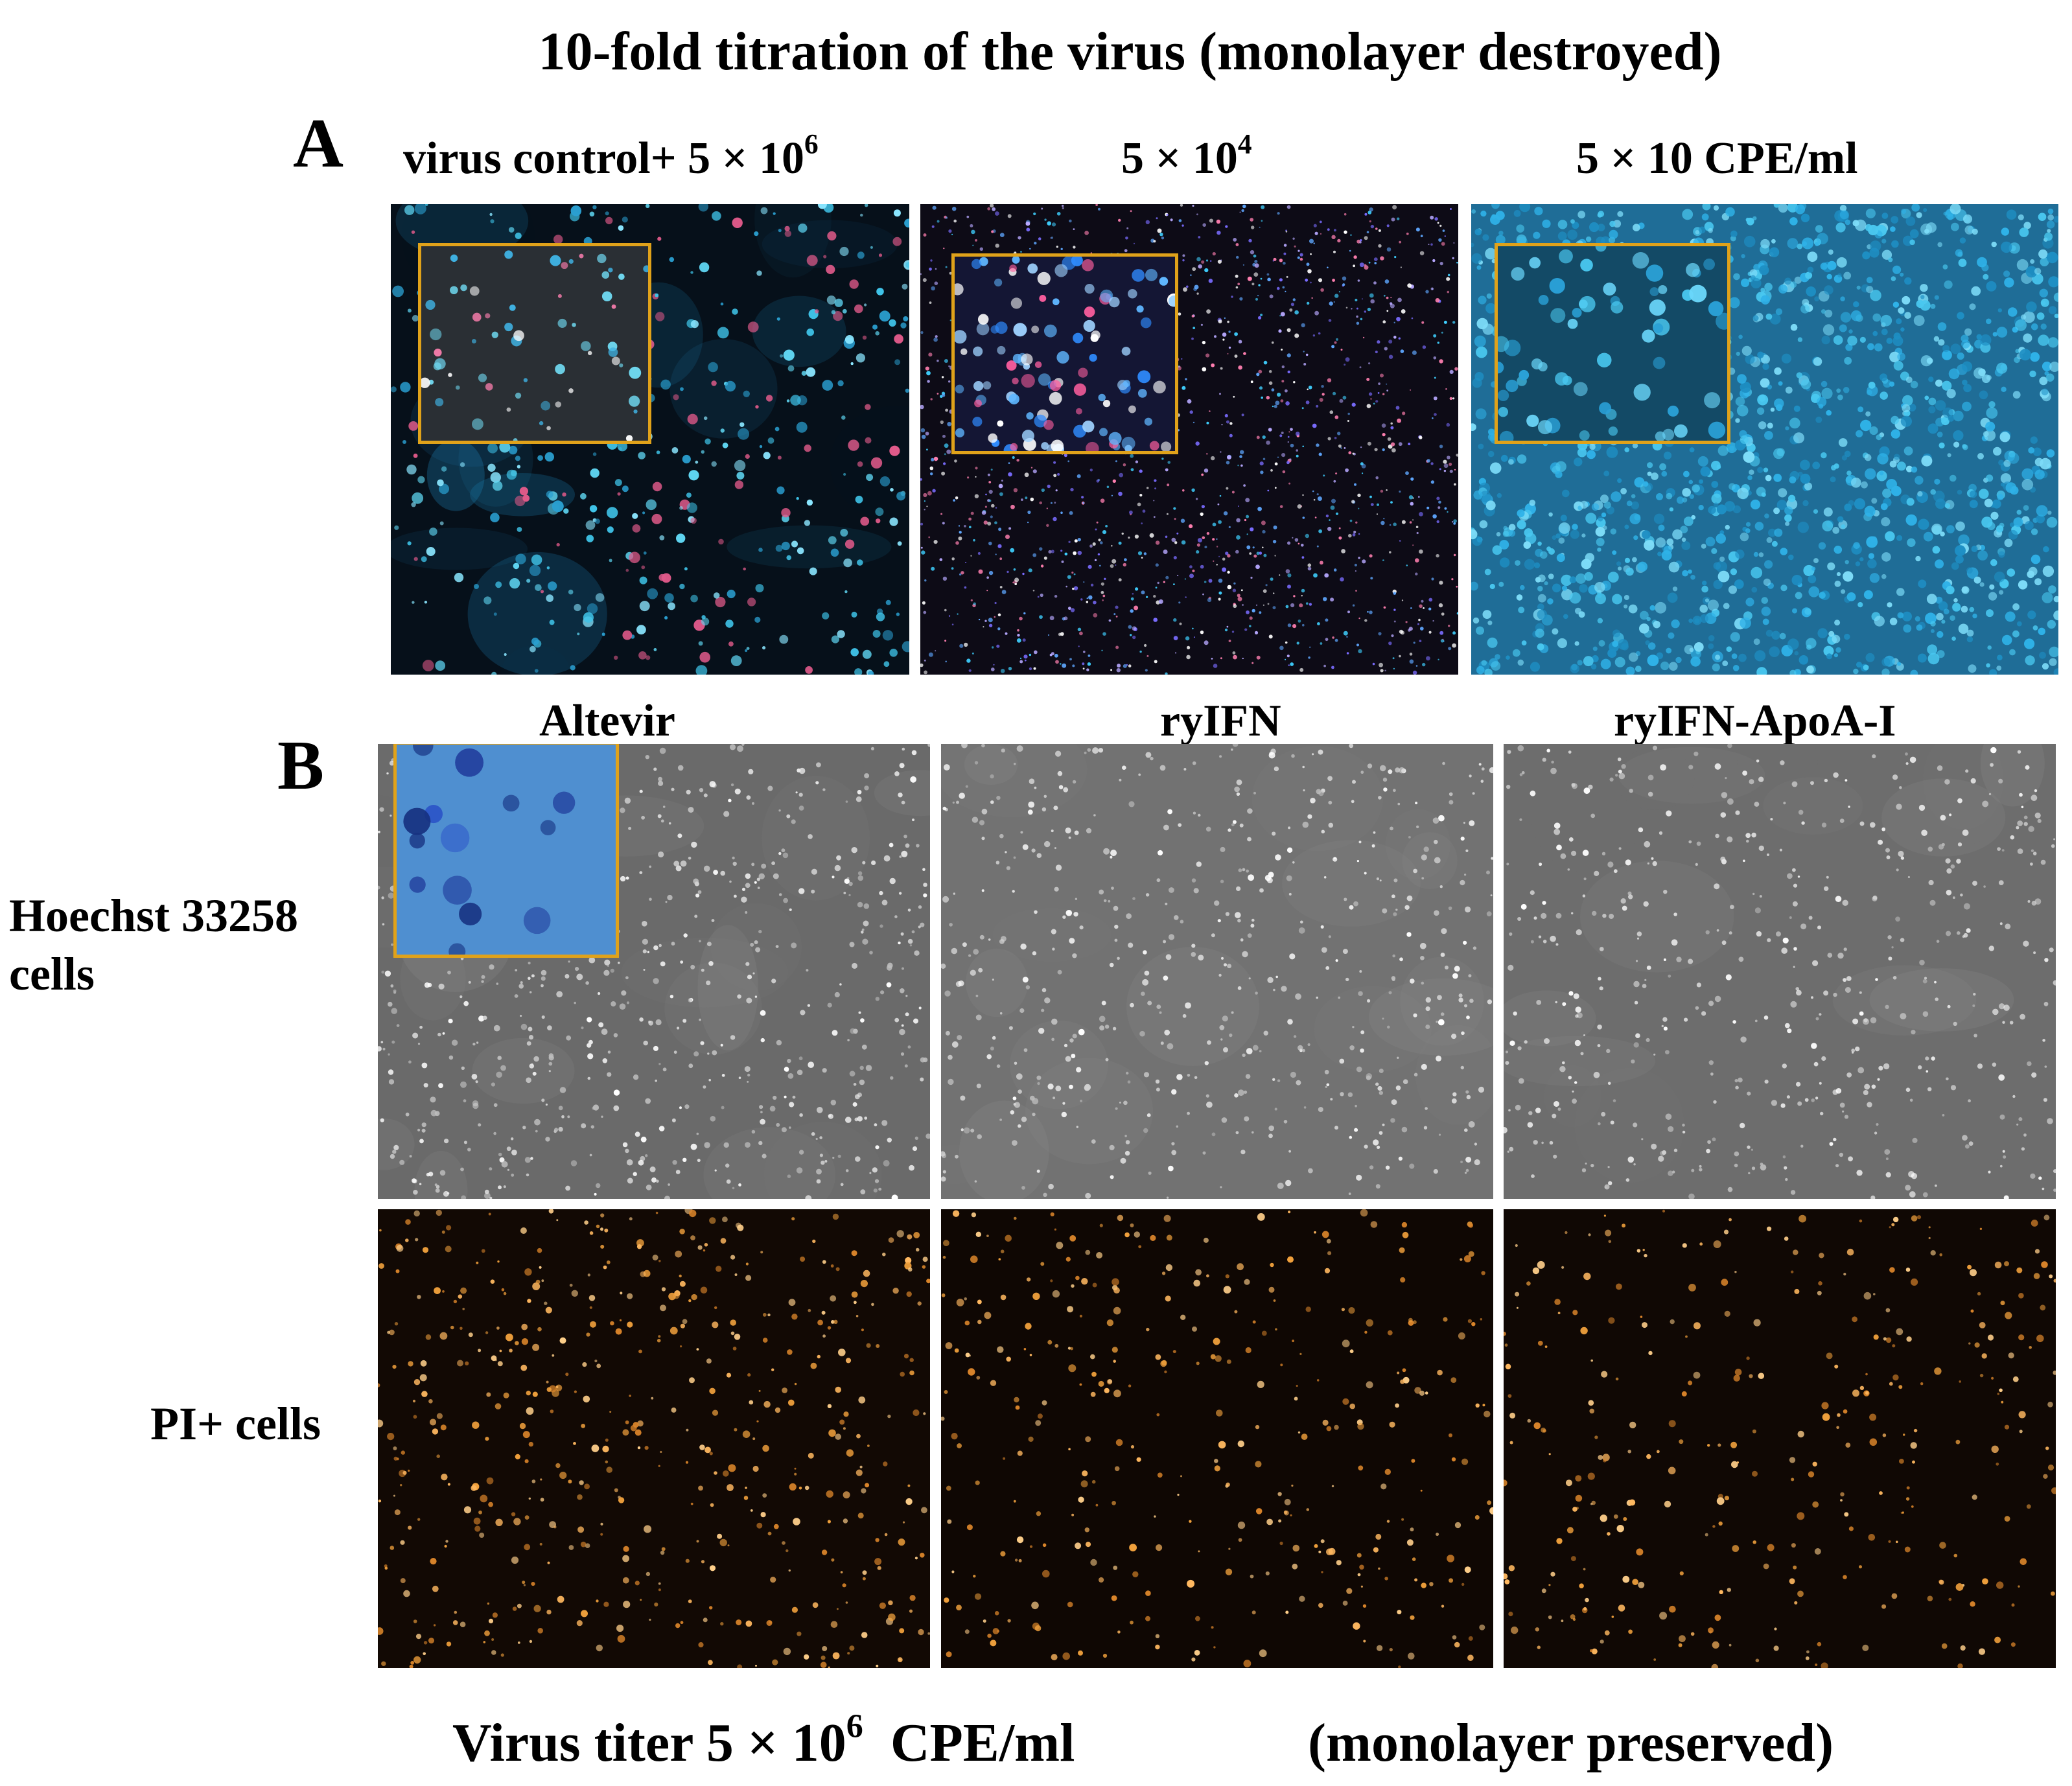  Describe the element at coordinates (611, 155) in the screenshot. I see `panel-a-header-virus-control: virus control+ 5 × 106` at that location.